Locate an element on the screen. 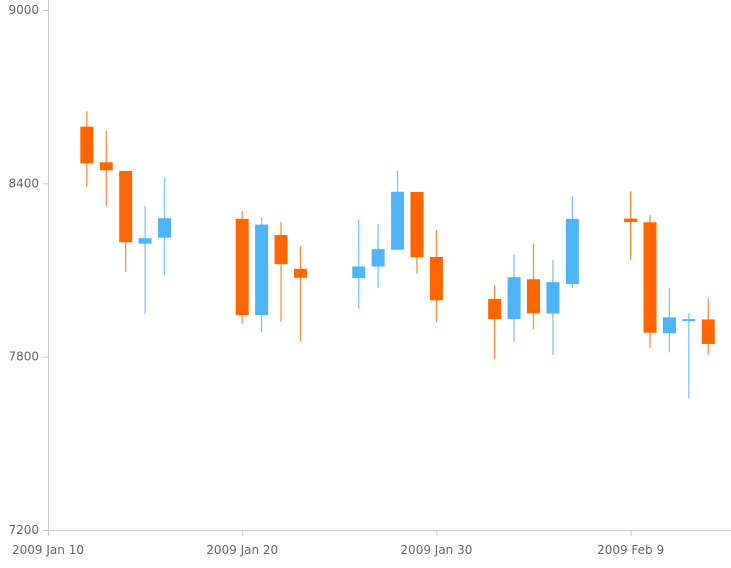  y-tick-label: 7200 is located at coordinates (23, 530).